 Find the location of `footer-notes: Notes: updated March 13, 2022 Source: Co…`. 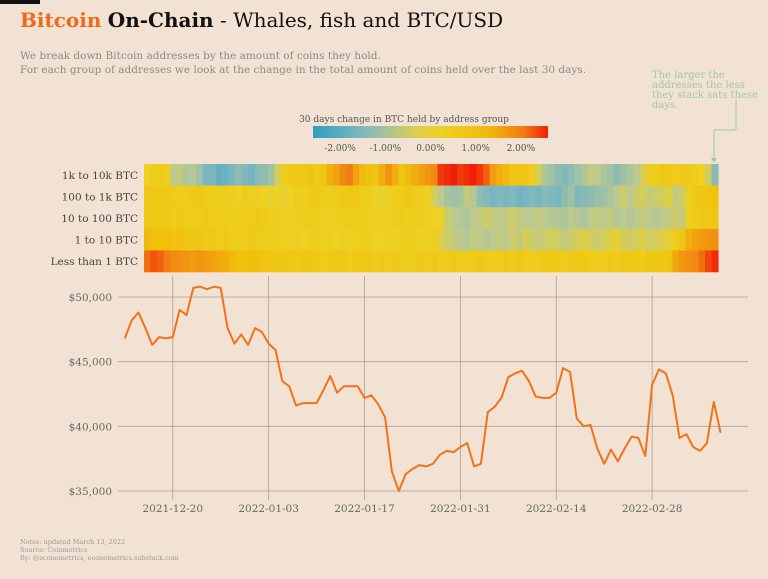

footer-notes: Notes: updated March 13, 2022 Source: Co… is located at coordinates (99, 550).